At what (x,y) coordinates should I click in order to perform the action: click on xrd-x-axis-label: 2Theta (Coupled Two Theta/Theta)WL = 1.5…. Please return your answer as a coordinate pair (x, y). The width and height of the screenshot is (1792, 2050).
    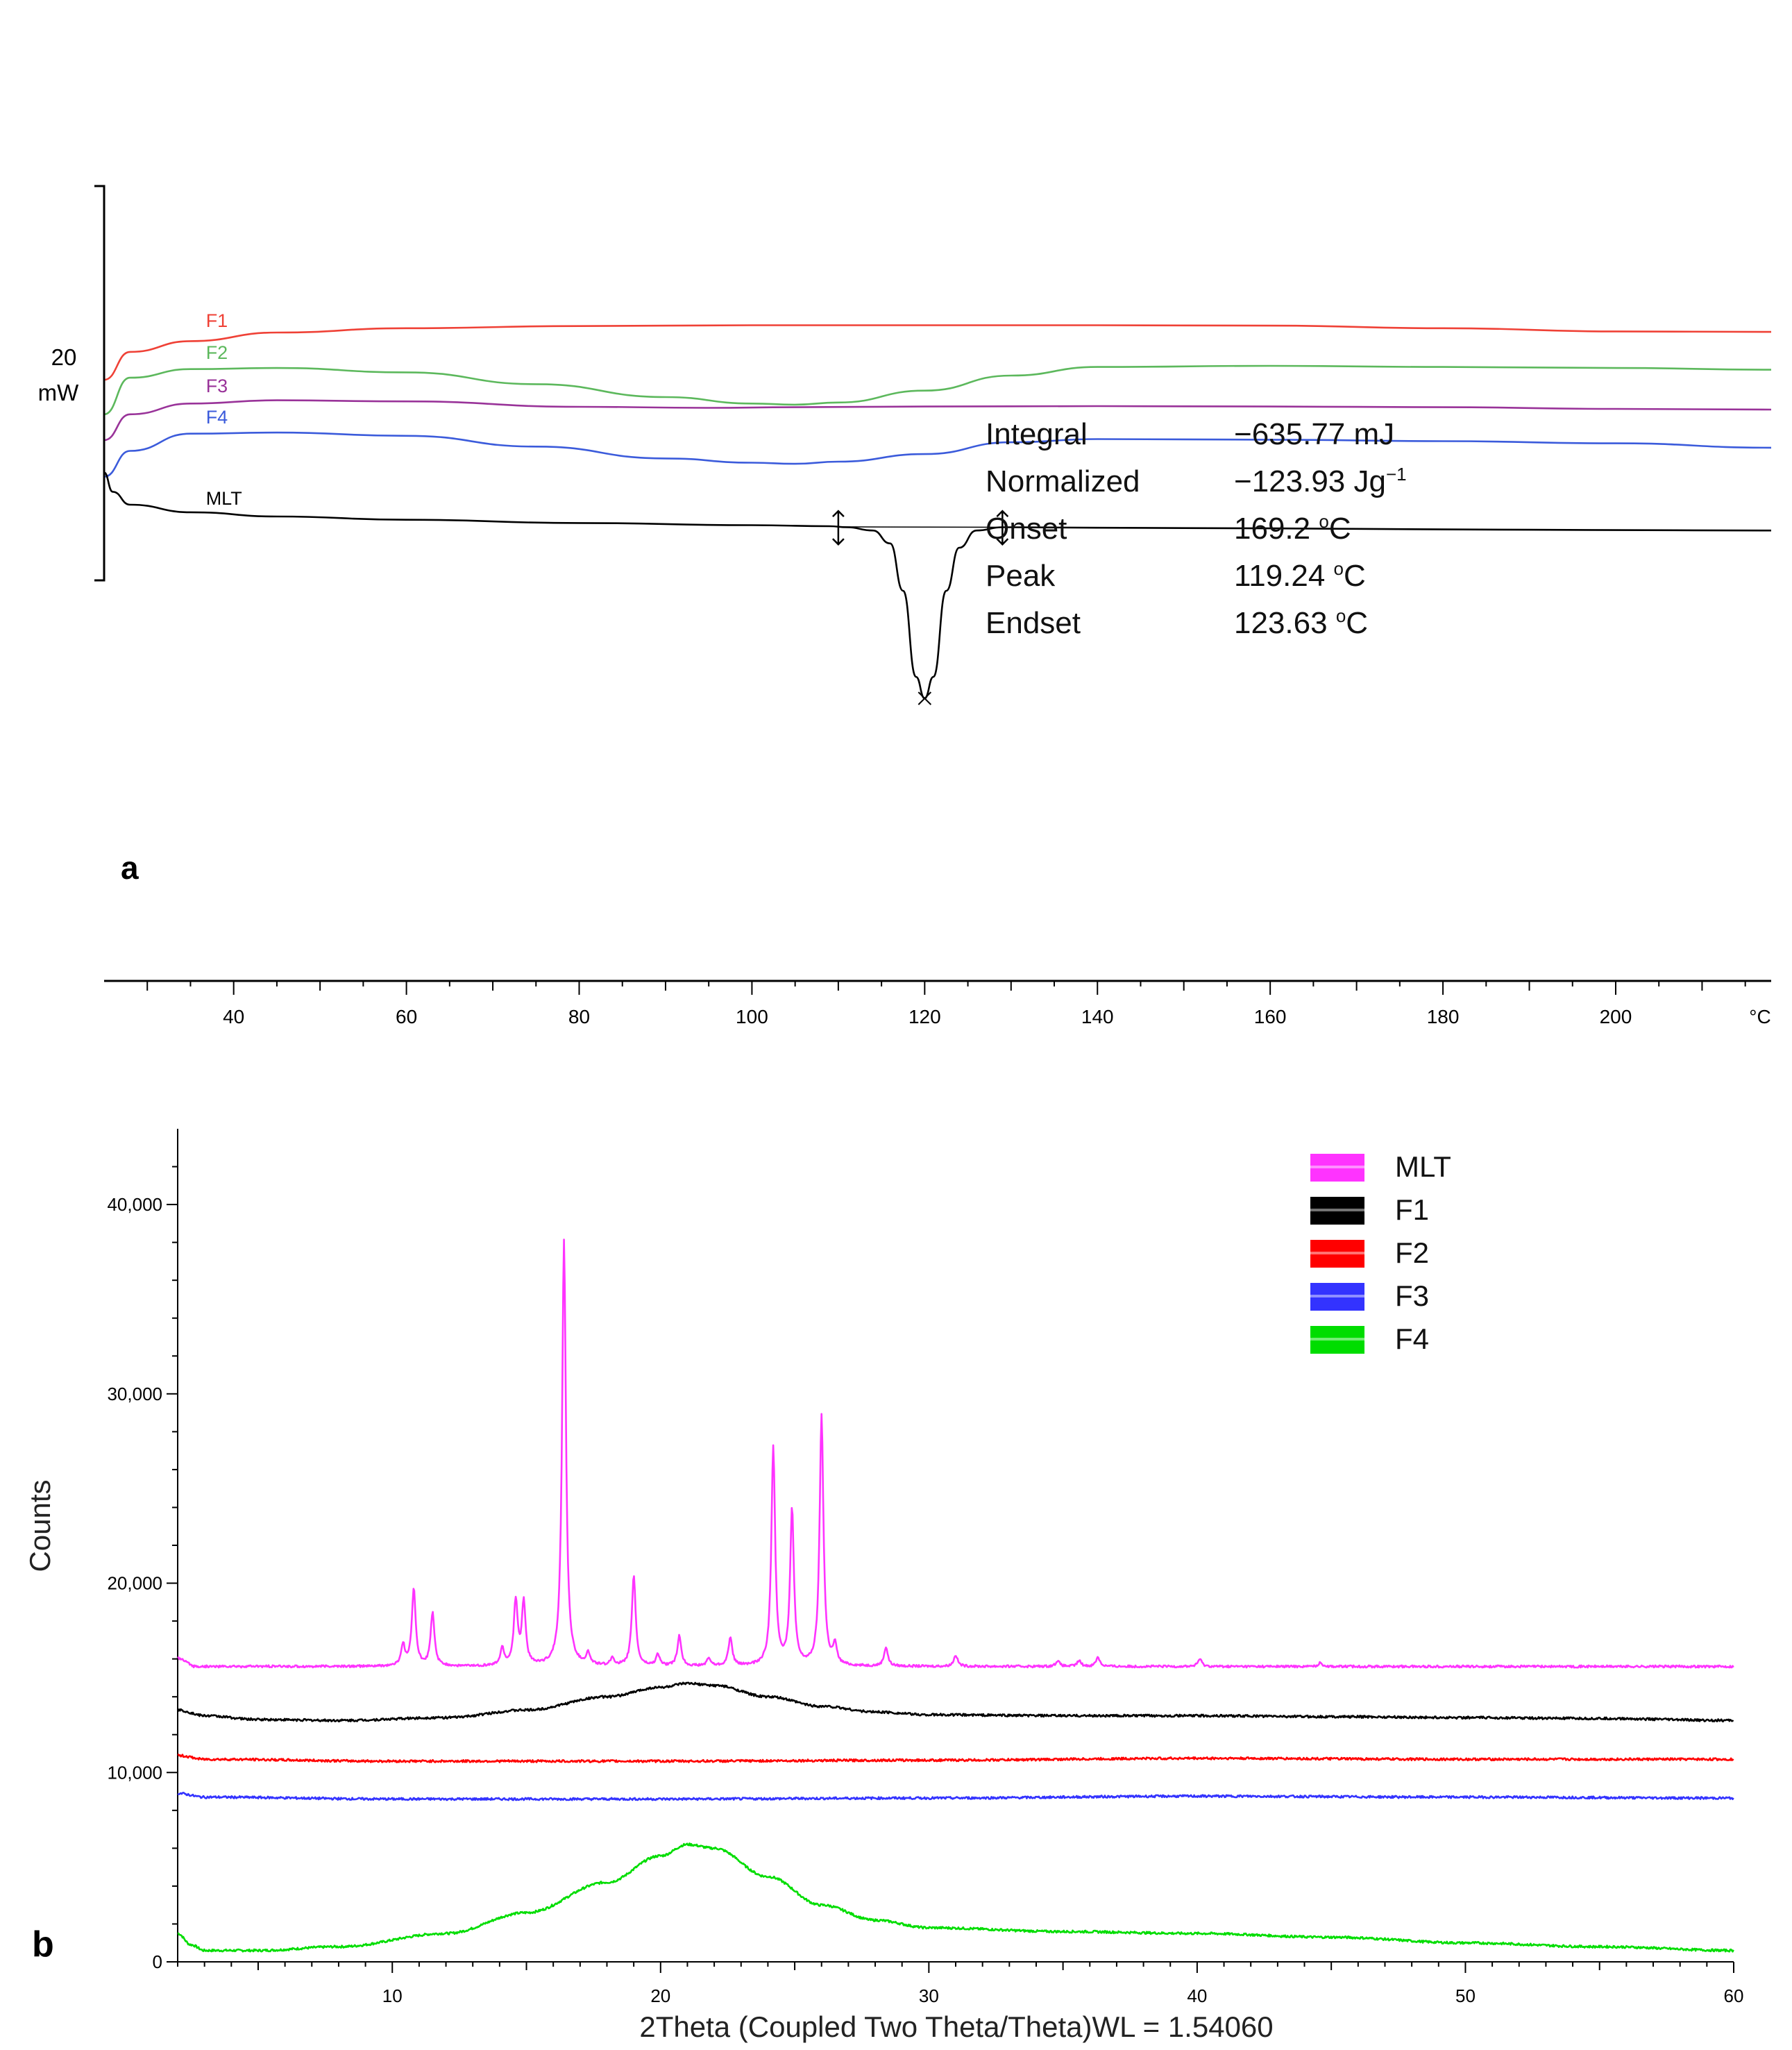
    Looking at the image, I should click on (956, 2026).